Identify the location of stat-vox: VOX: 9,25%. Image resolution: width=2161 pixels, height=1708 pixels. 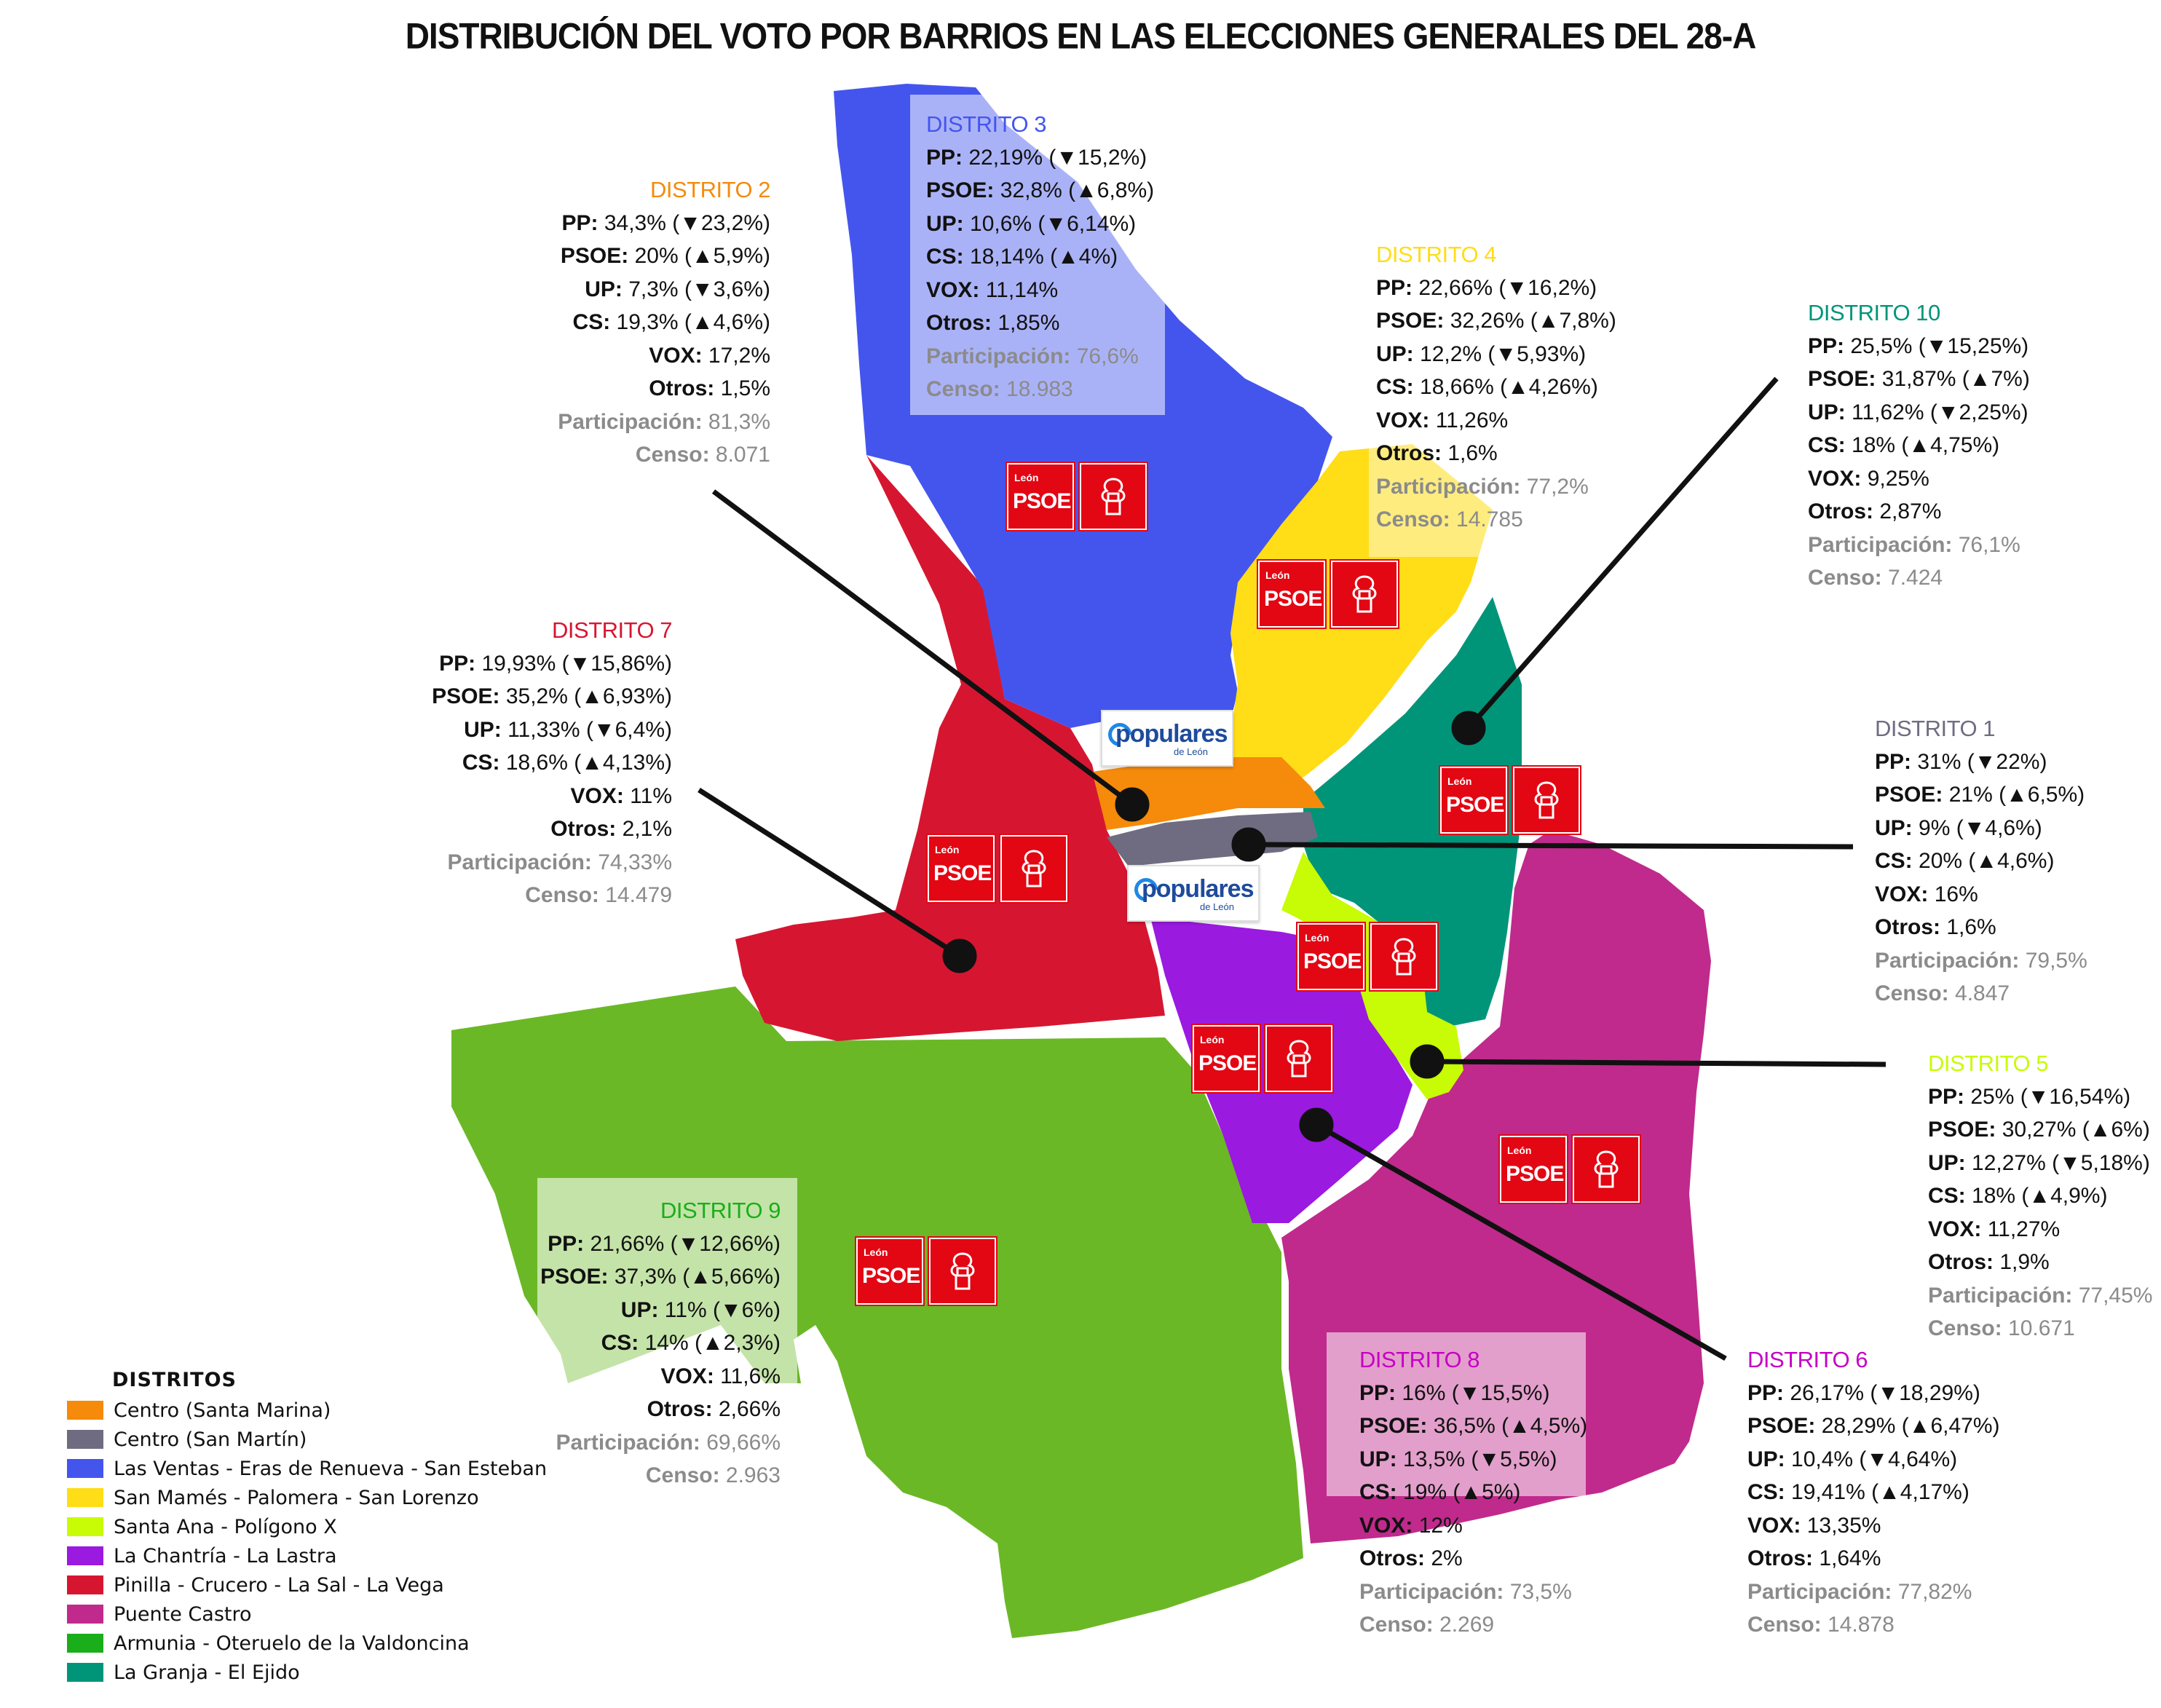
(1869, 478).